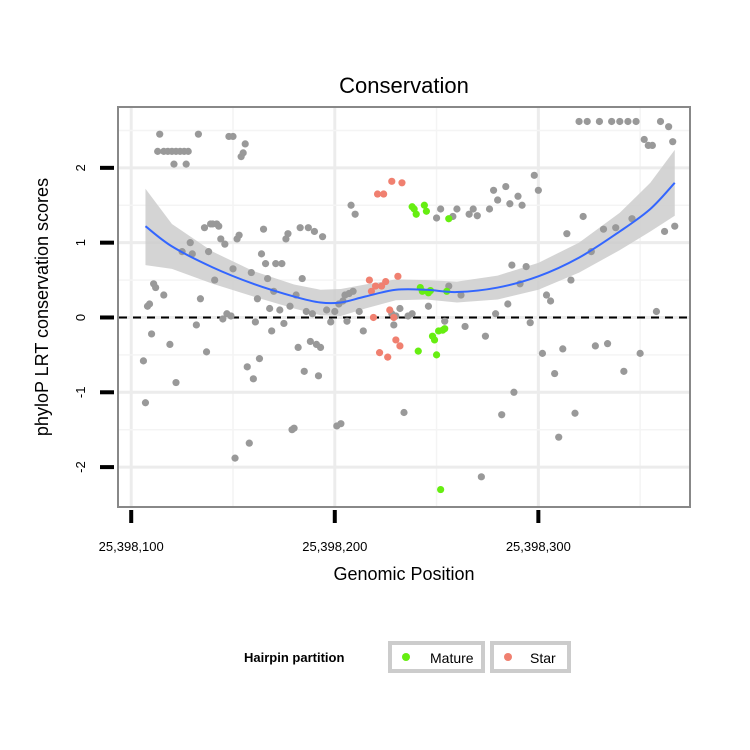 The height and width of the screenshot is (750, 750). I want to click on x-tick-label: 25,398,100, so click(131, 546).